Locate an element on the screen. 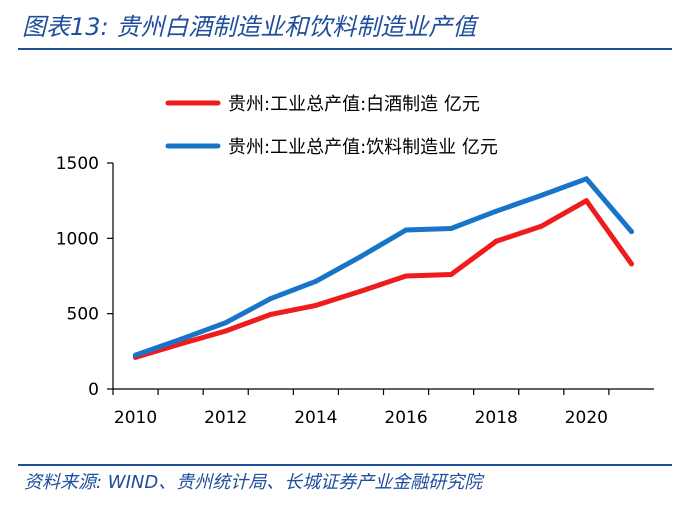  source-divider is located at coordinates (345, 465).